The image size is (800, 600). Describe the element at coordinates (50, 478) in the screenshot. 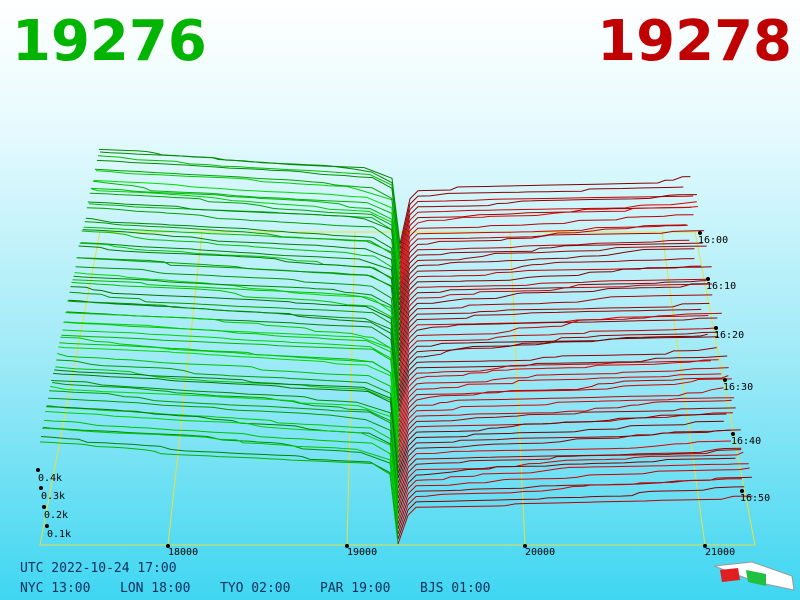

I see `depth-label: 0.4k` at that location.